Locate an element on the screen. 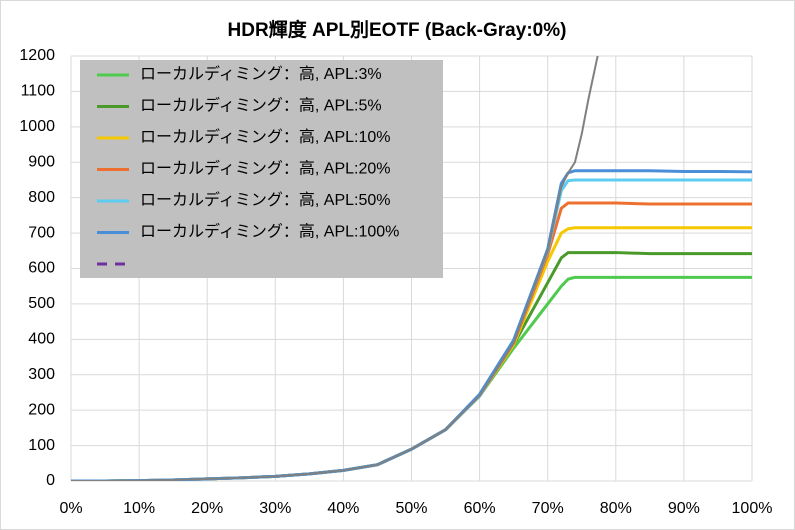  x-tick-label: 70% is located at coordinates (548, 508).